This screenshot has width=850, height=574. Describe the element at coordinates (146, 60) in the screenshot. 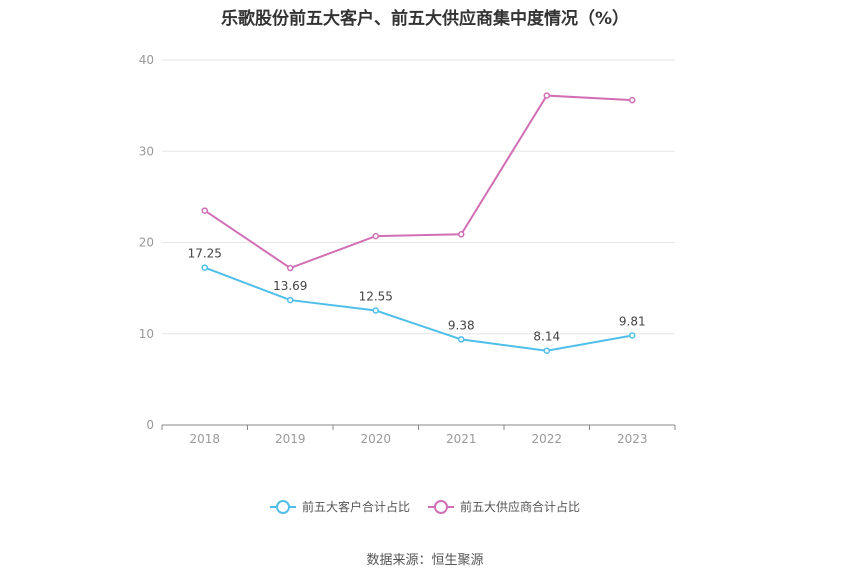

I see `y-tick-label: 40` at that location.